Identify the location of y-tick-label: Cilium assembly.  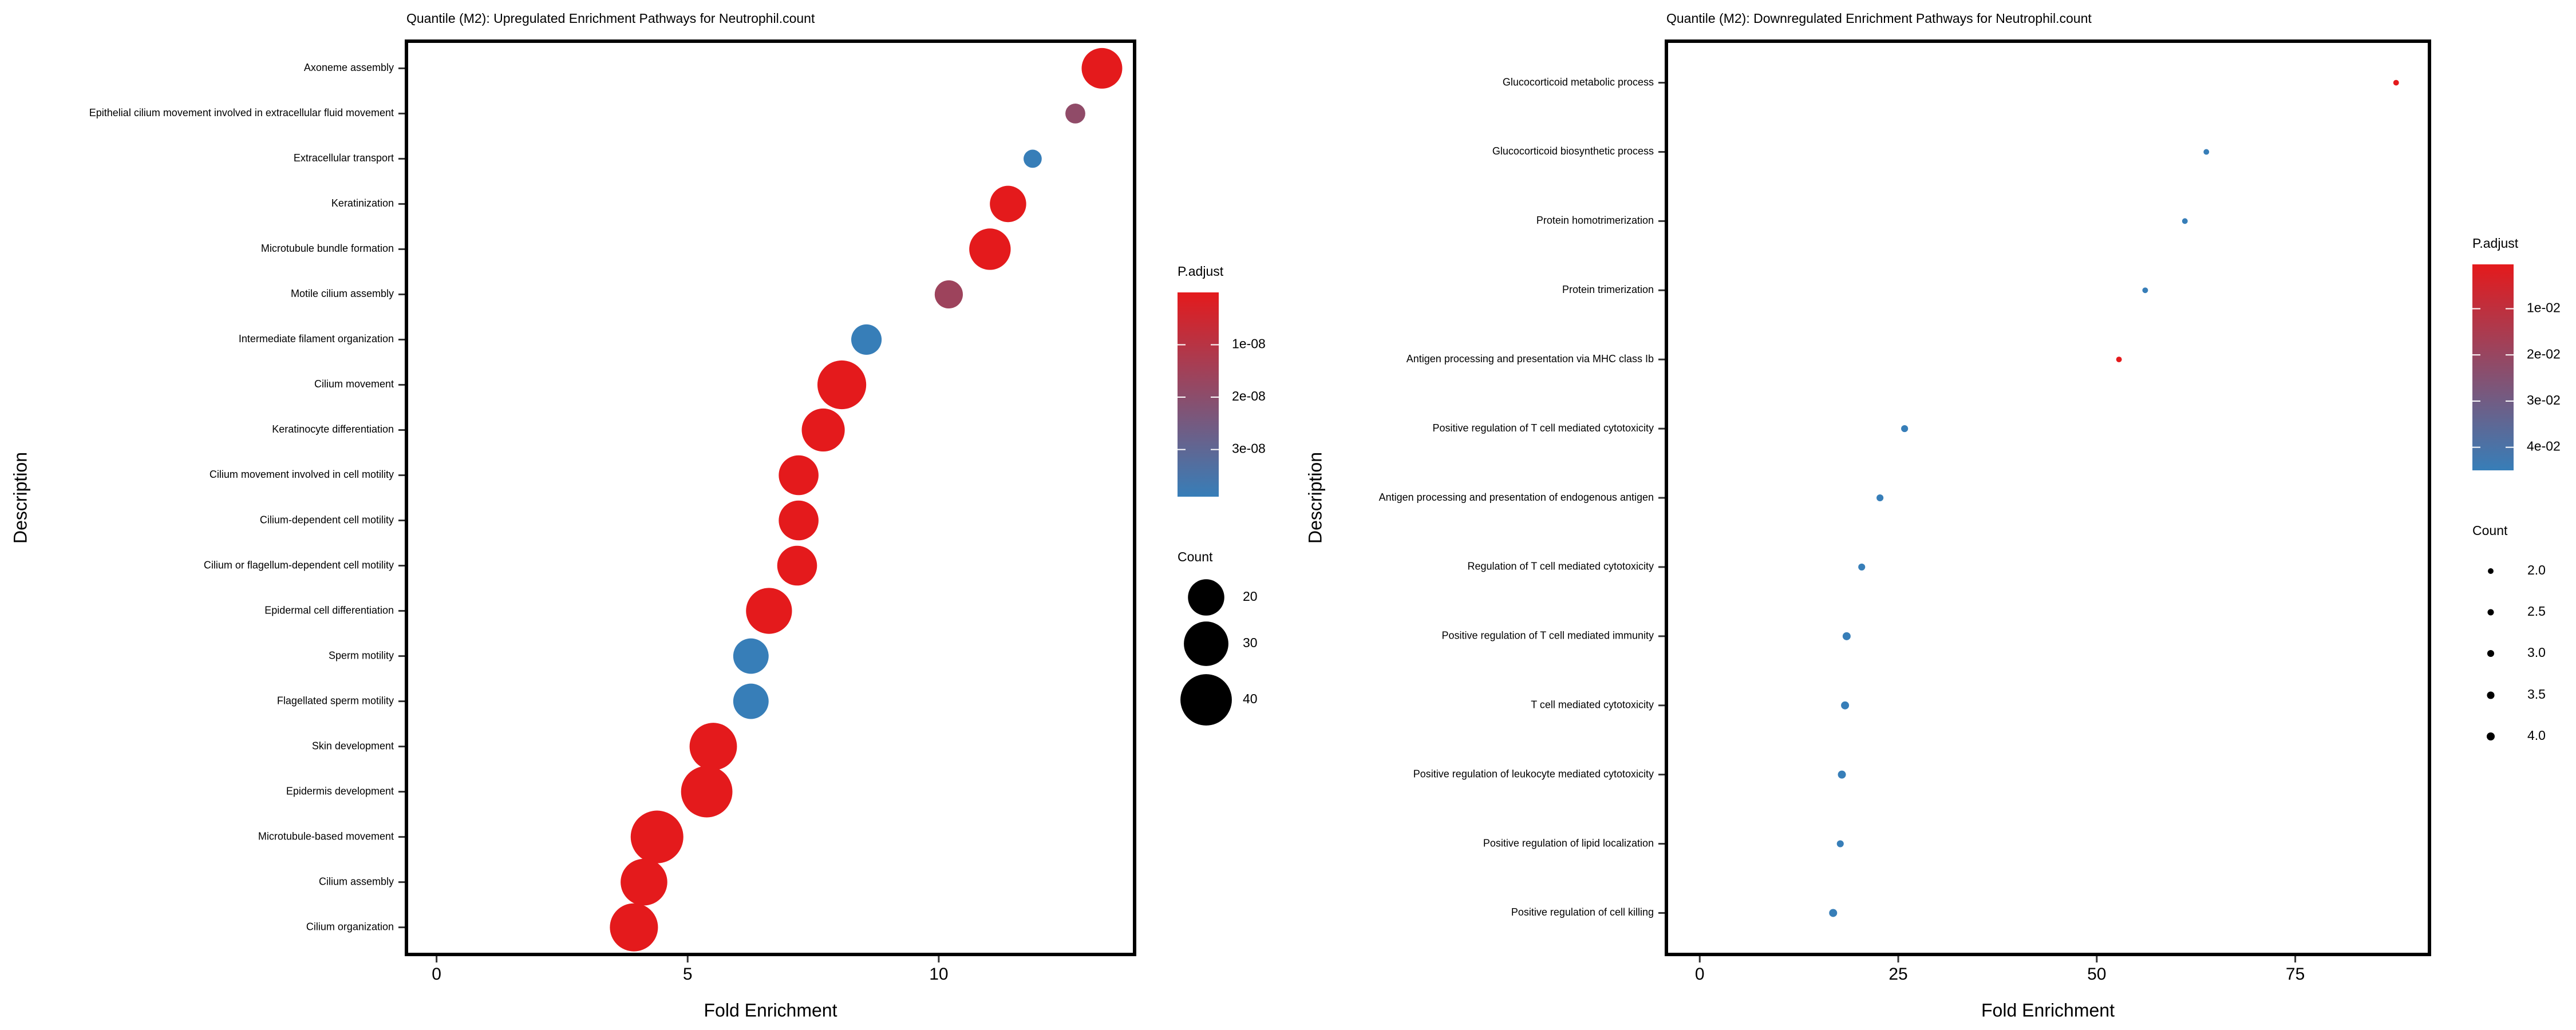
(356, 881).